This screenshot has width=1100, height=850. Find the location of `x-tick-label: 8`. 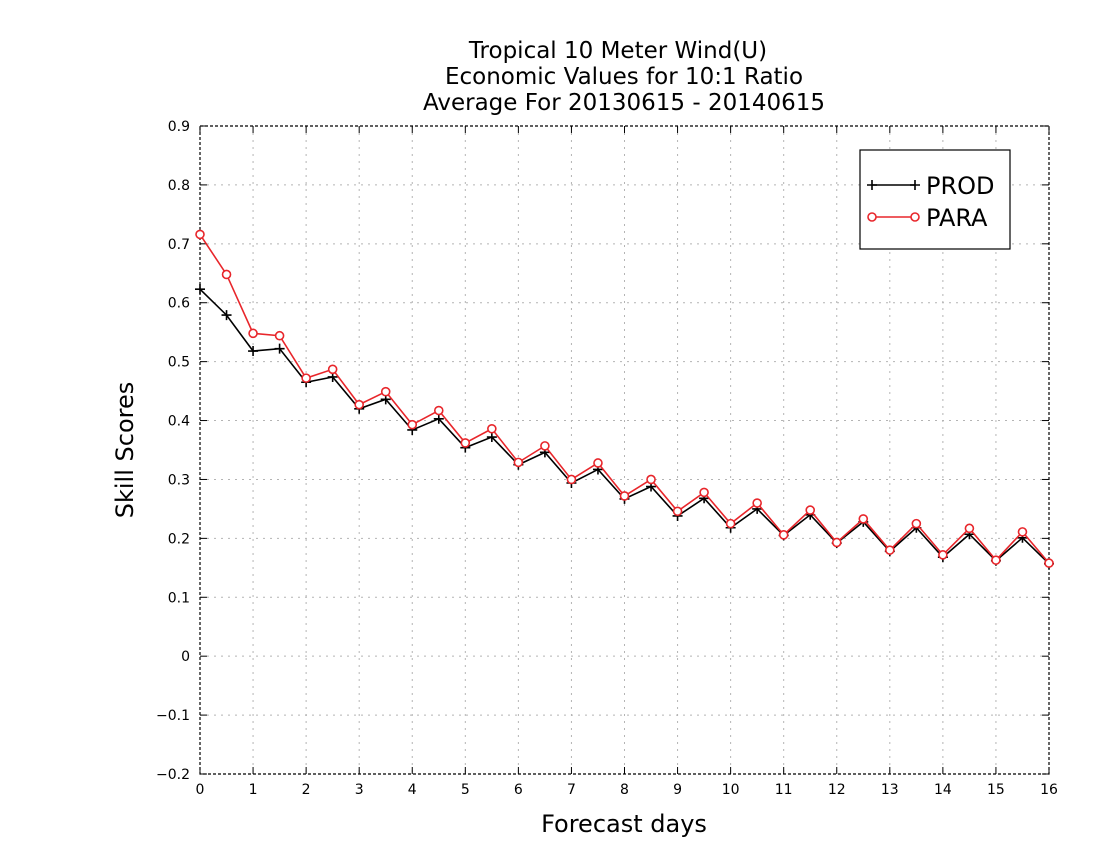

x-tick-label: 8 is located at coordinates (624, 790).